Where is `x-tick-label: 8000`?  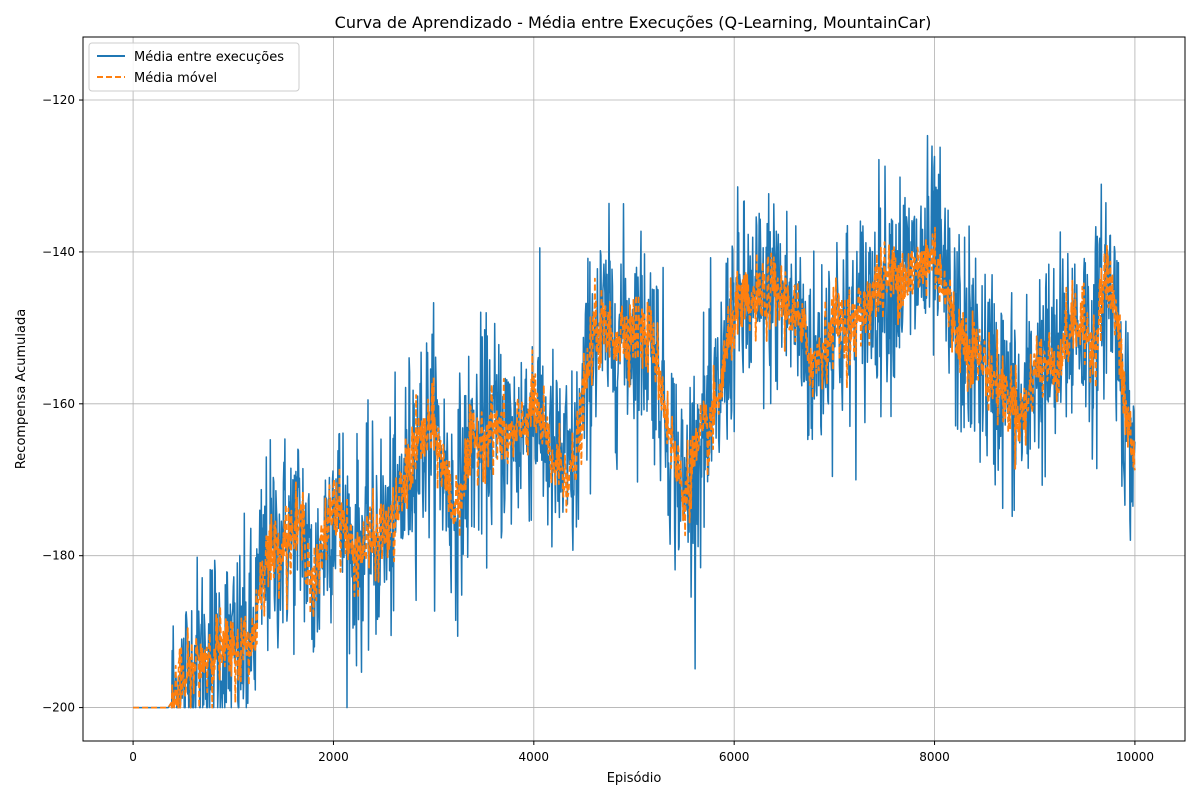
x-tick-label: 8000 is located at coordinates (934, 757).